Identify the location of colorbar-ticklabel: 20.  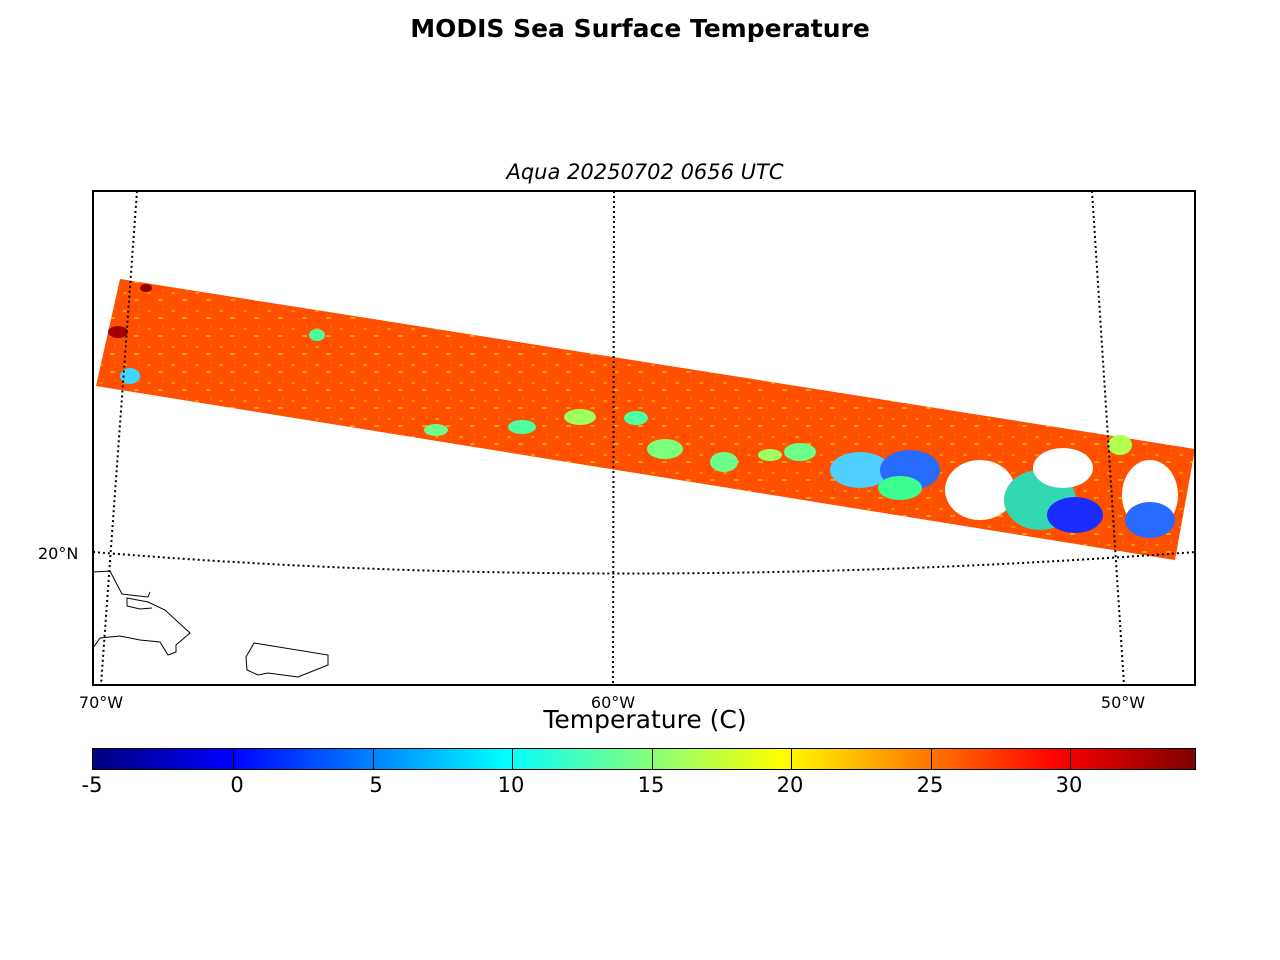
(790, 785).